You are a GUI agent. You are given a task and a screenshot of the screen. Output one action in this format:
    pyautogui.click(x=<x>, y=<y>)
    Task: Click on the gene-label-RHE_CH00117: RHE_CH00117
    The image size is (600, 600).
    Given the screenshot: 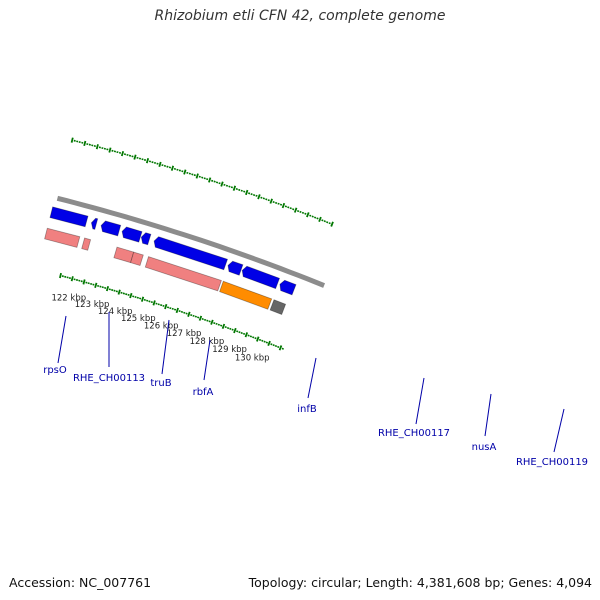 What is the action you would take?
    pyautogui.click(x=414, y=433)
    